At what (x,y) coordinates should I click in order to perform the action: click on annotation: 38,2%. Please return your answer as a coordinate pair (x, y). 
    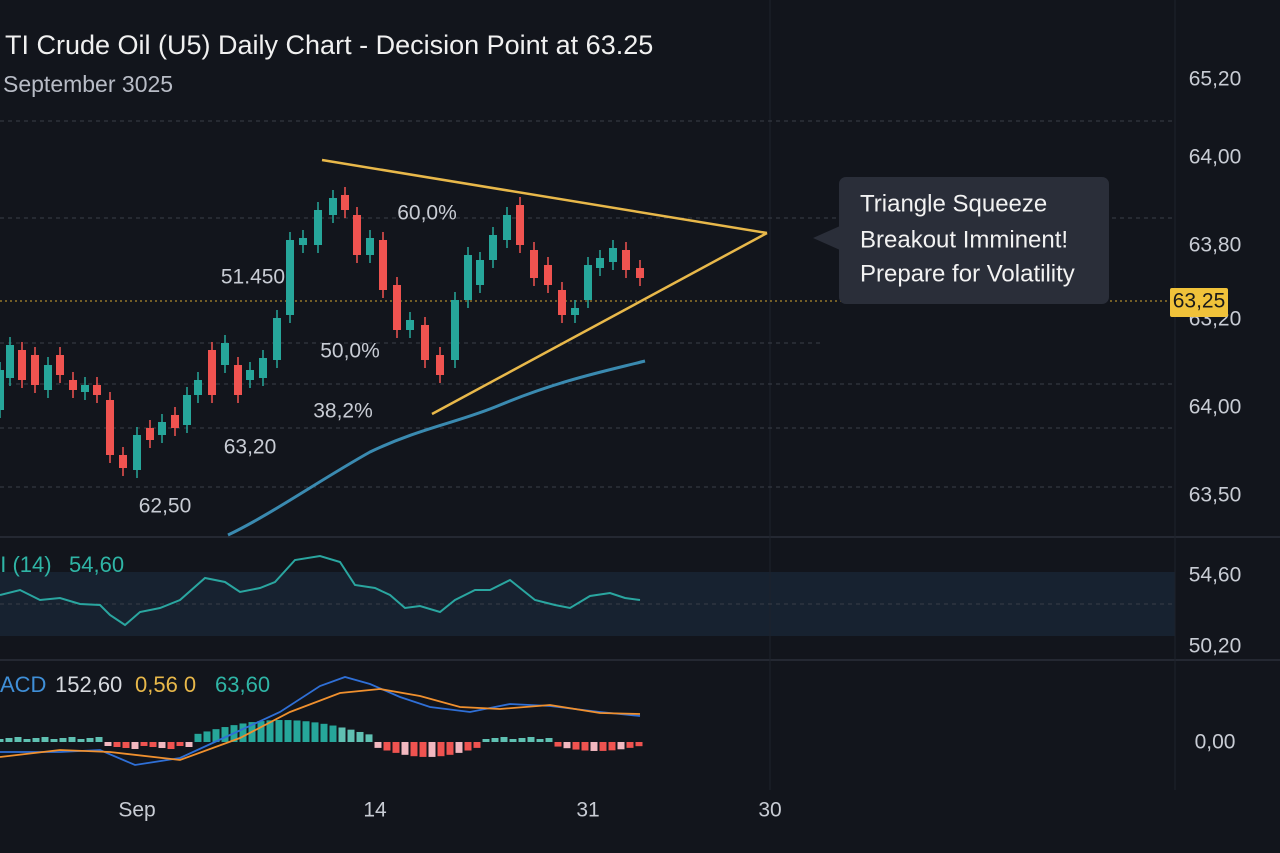
    Looking at the image, I should click on (343, 411).